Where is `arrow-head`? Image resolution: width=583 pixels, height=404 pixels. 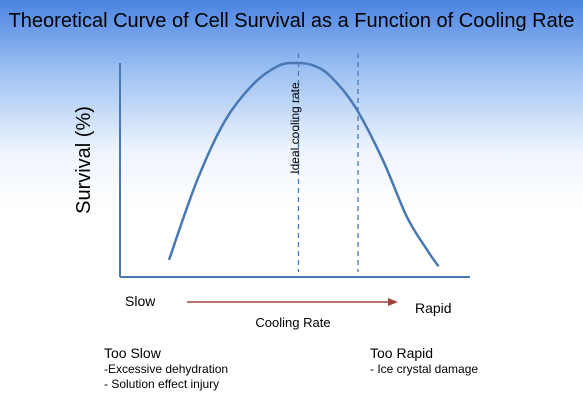
arrow-head is located at coordinates (393, 302).